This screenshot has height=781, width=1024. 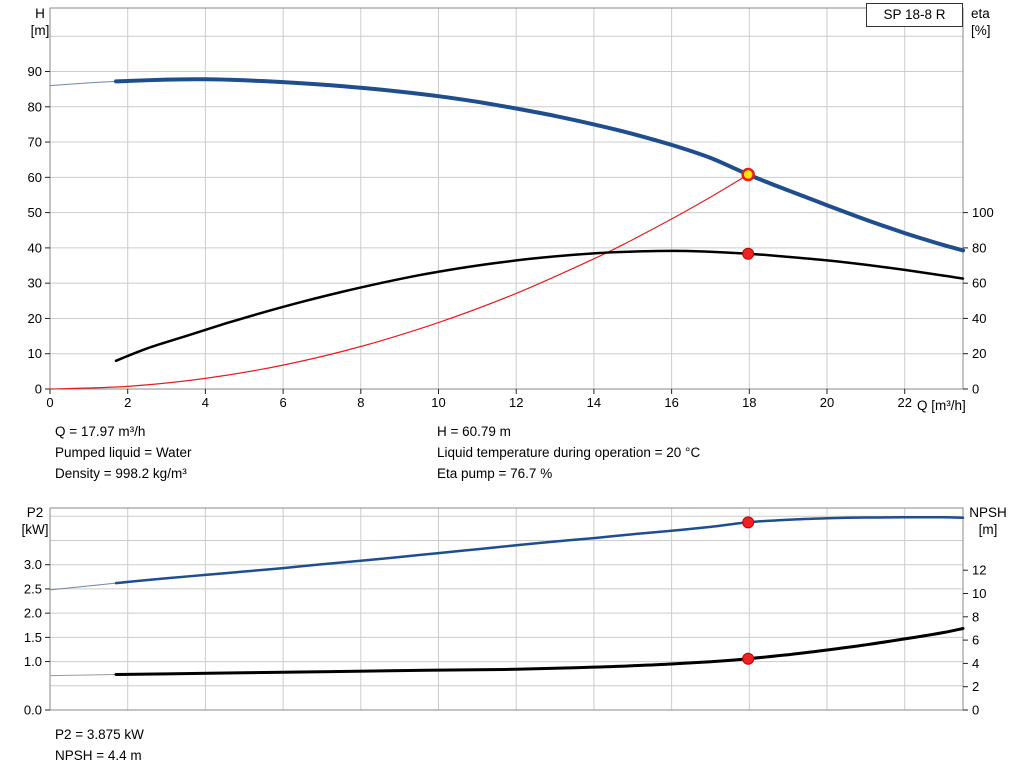 I want to click on info-density: Density = 998.2 kg/m³, so click(x=121, y=473).